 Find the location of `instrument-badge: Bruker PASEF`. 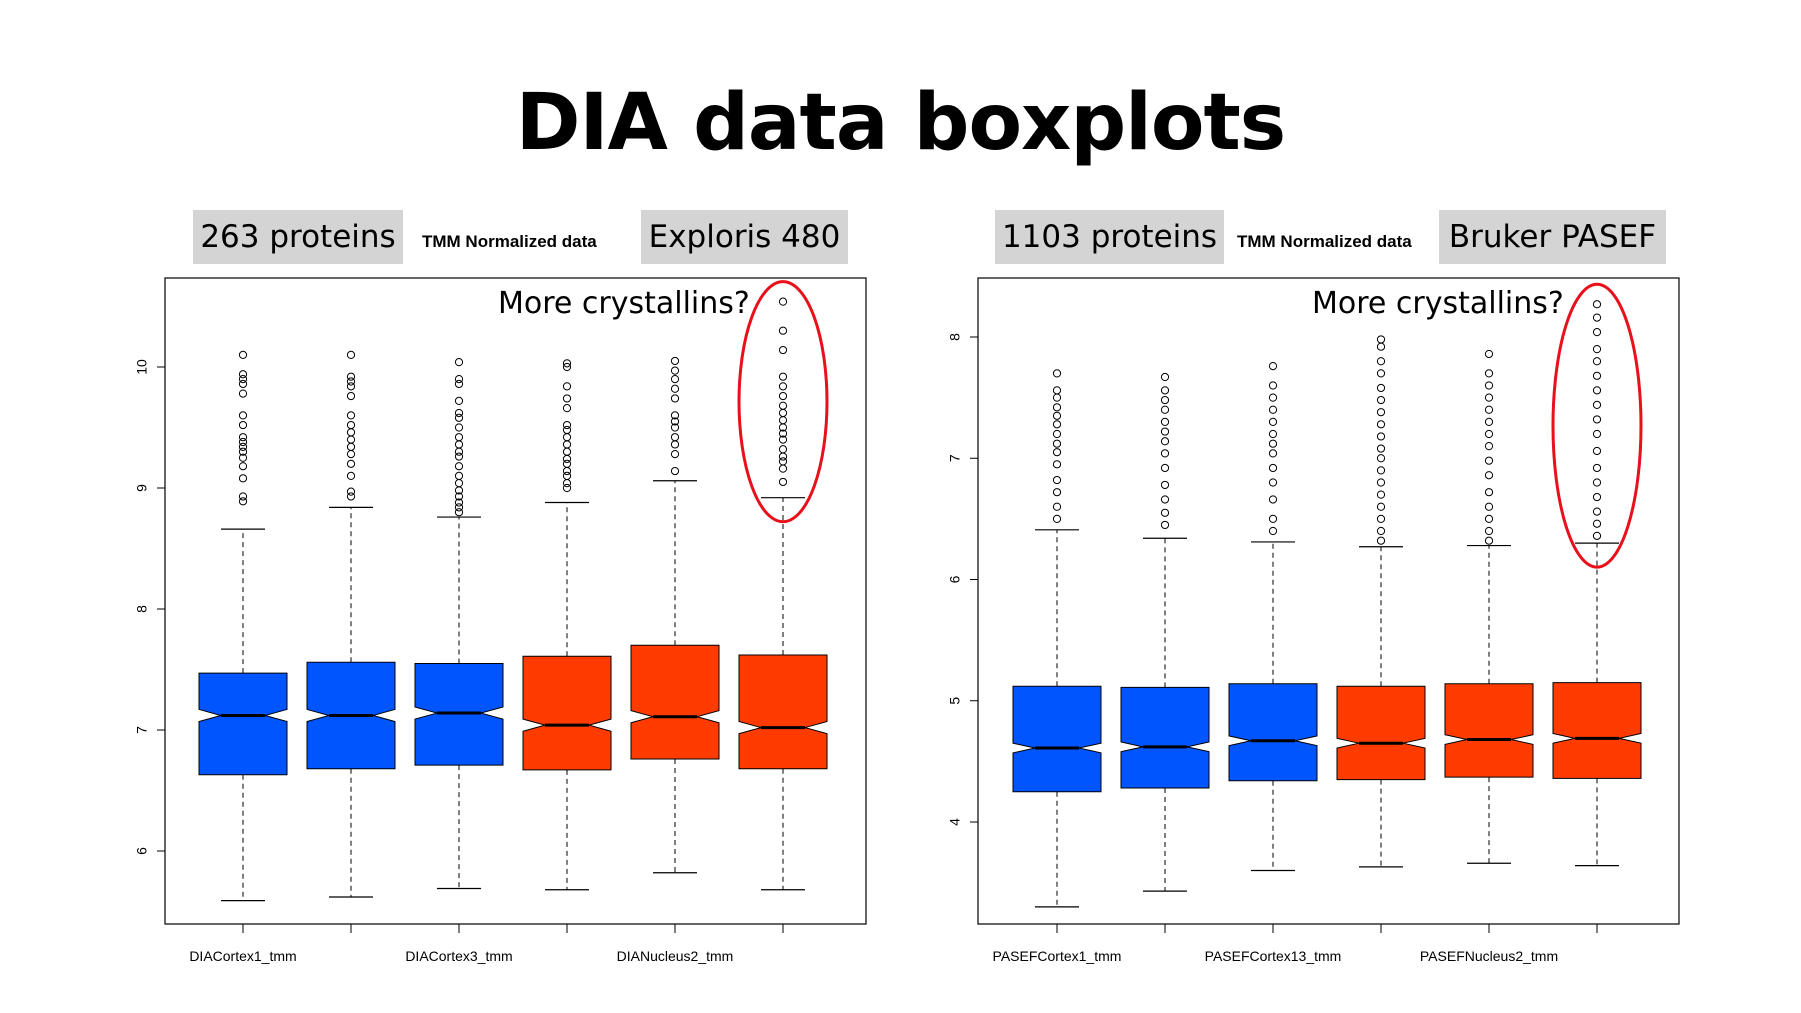

instrument-badge: Bruker PASEF is located at coordinates (1552, 237).